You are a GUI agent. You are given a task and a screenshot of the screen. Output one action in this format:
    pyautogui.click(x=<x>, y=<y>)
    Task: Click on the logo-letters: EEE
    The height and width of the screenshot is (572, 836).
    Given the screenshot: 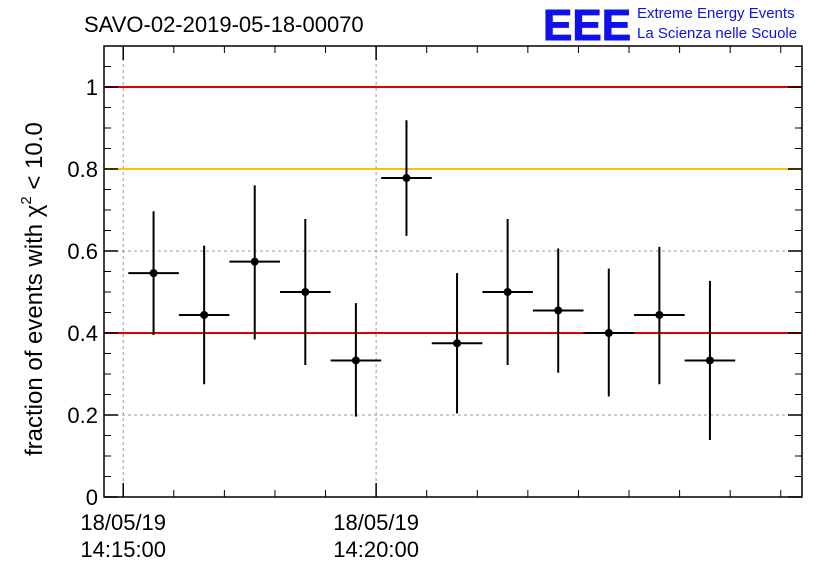 What is the action you would take?
    pyautogui.click(x=587, y=25)
    